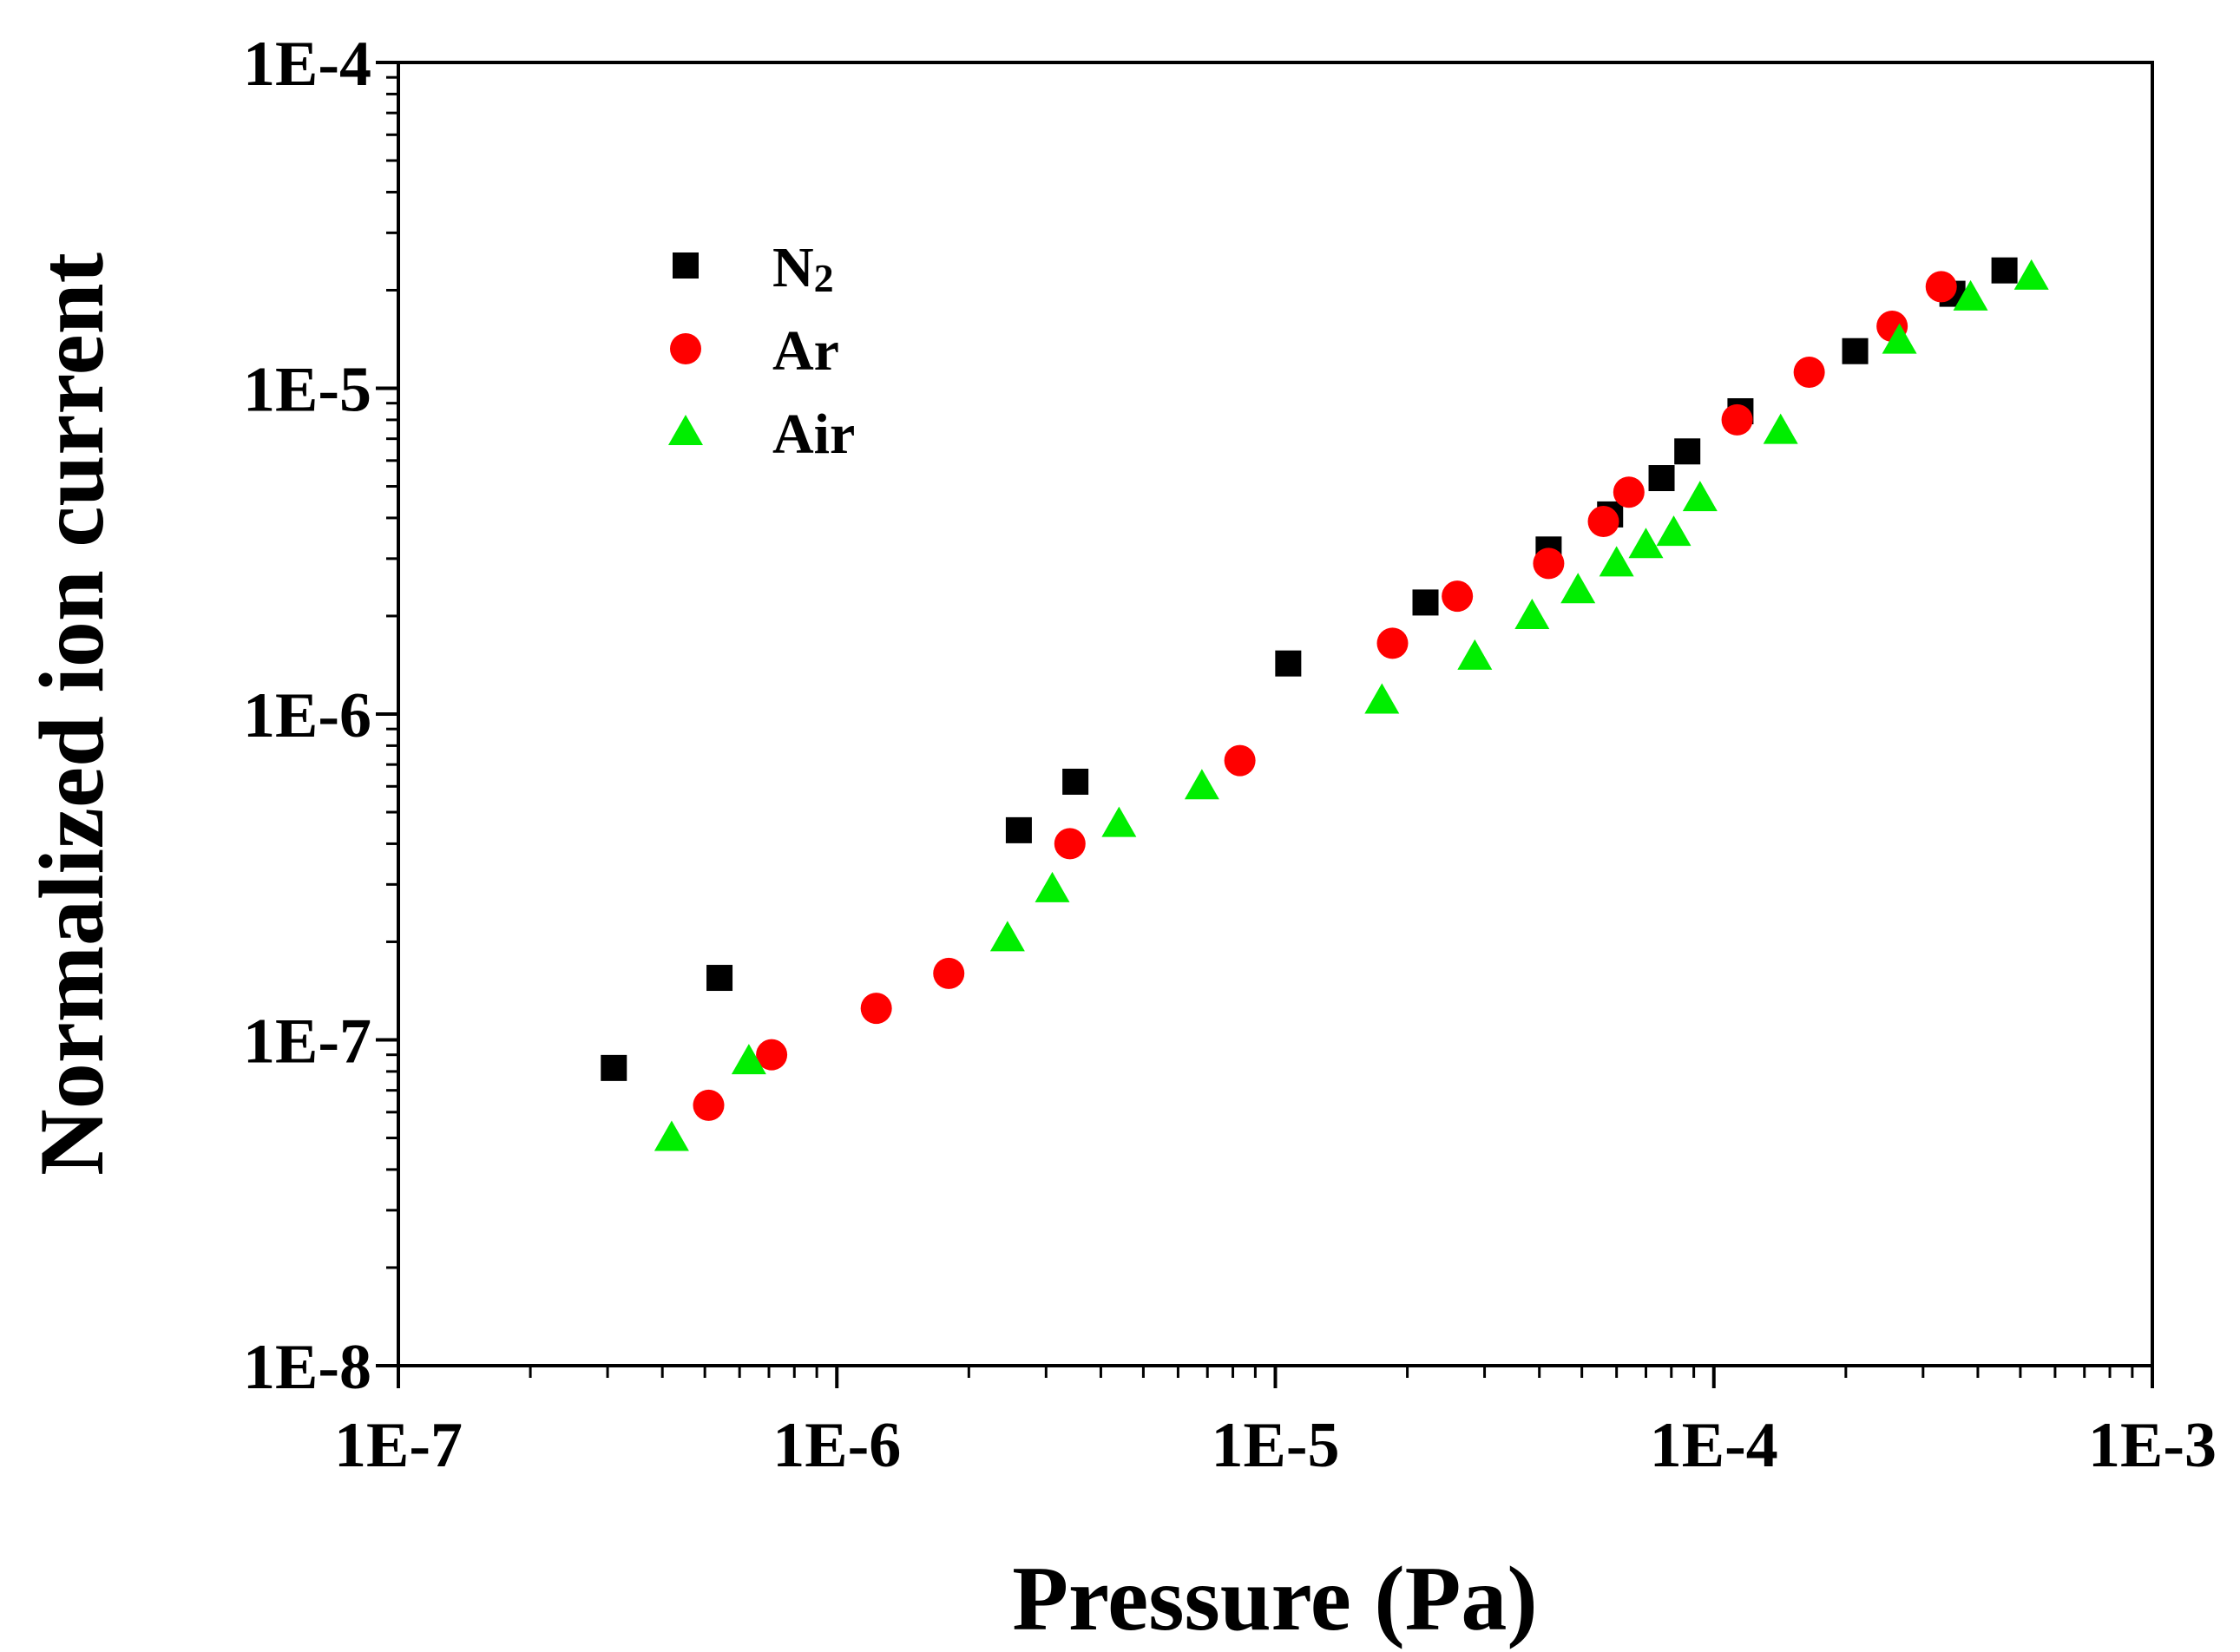 The image size is (2240, 1652). Describe the element at coordinates (2152, 1445) in the screenshot. I see `x-tick-label: 1E-3` at that location.